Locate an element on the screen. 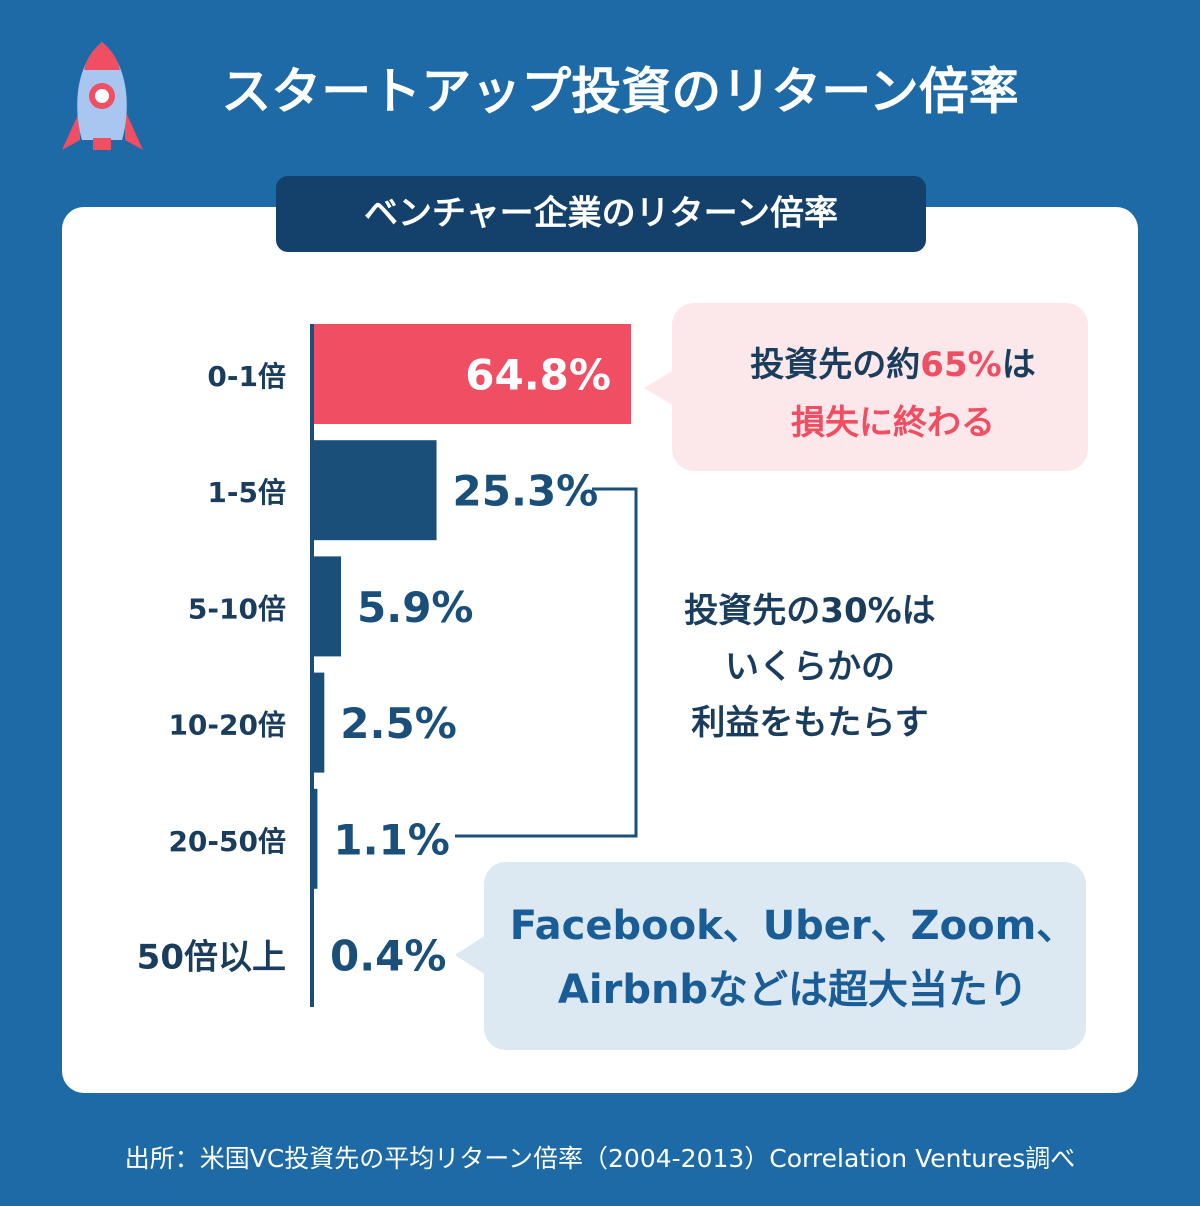  y-tick-label: 0-1倍 is located at coordinates (246, 376).